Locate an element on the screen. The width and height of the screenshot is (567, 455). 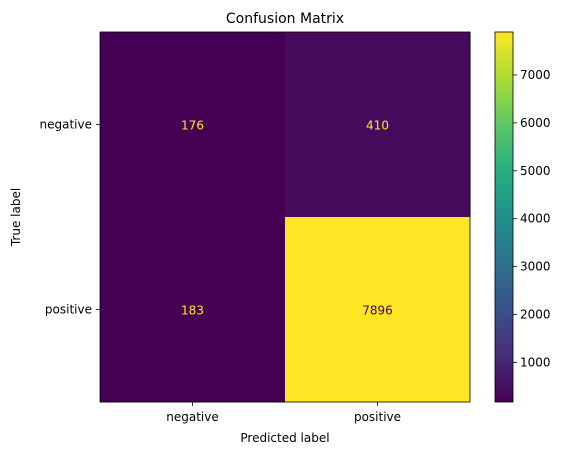
y-axis: negative positive is located at coordinates (70, 217).